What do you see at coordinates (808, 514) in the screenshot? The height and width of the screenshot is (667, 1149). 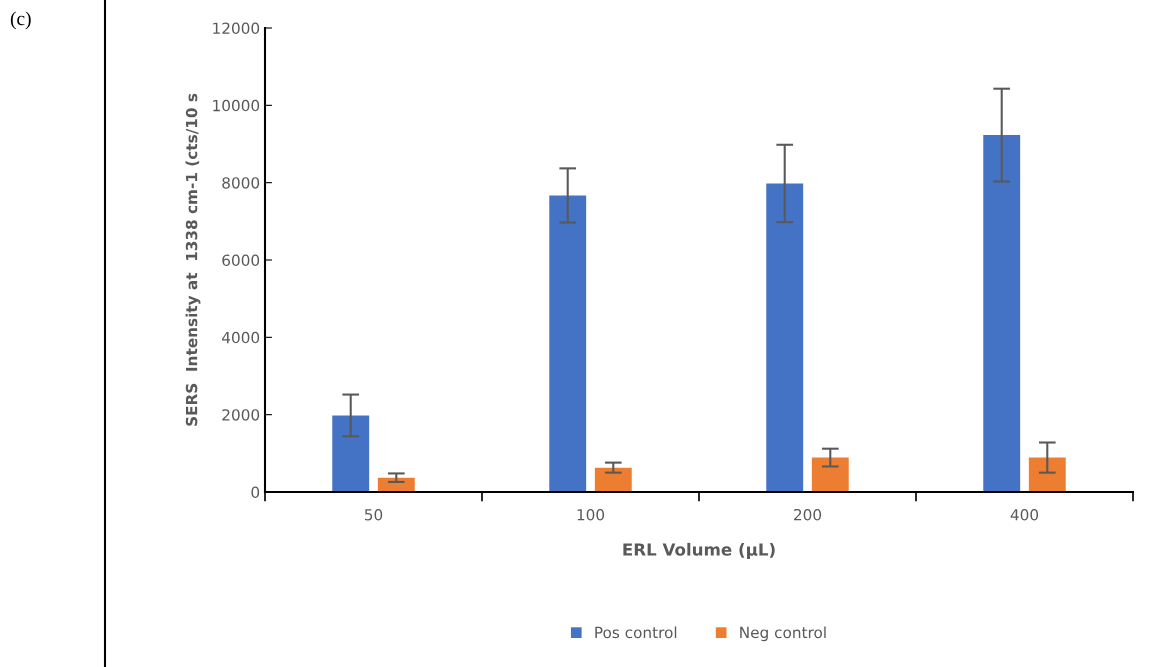 I see `x-tick-label: 200` at bounding box center [808, 514].